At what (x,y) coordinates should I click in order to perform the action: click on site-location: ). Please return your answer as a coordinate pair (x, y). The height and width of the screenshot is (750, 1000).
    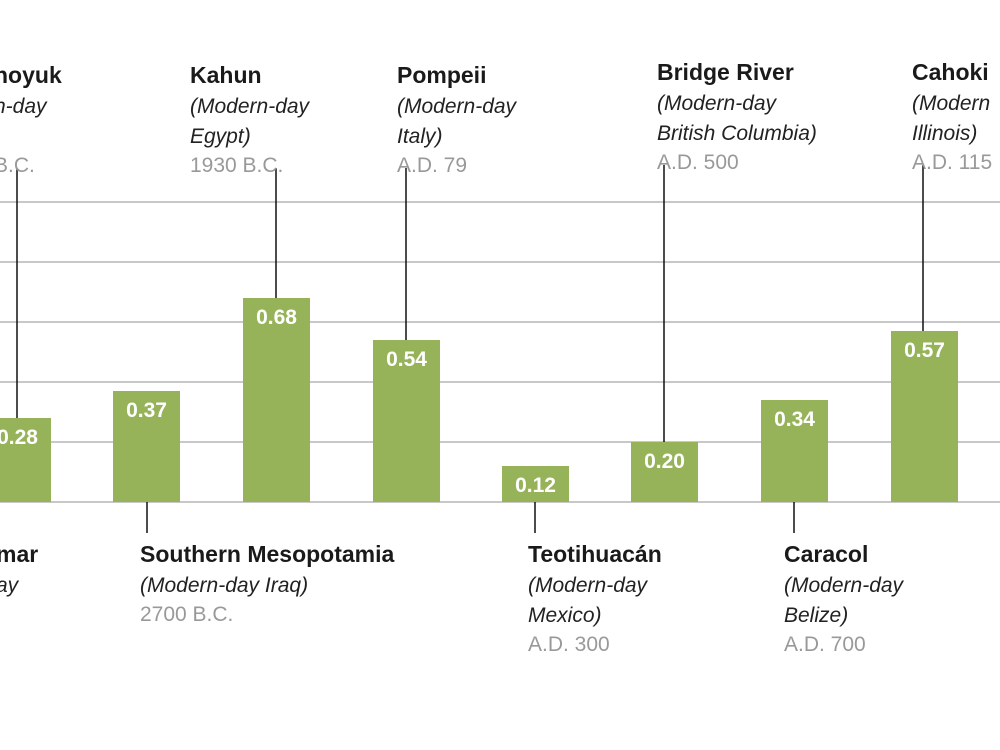
    Looking at the image, I should click on (0, 136).